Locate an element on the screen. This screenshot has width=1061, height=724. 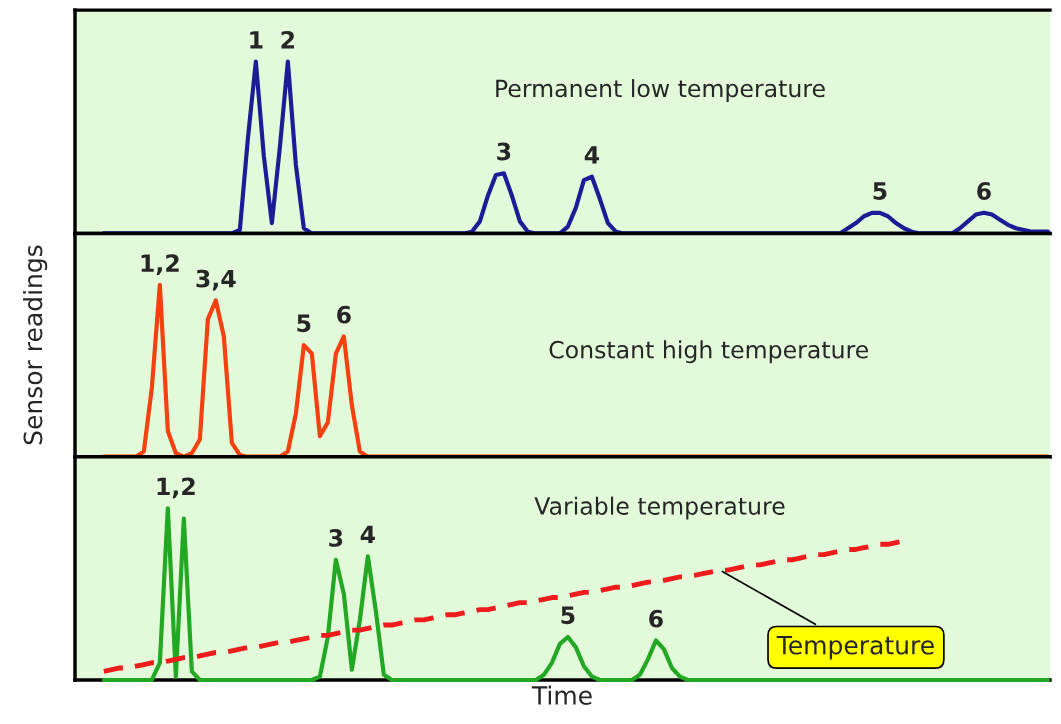
x-axis-title: Time is located at coordinates (561, 695).